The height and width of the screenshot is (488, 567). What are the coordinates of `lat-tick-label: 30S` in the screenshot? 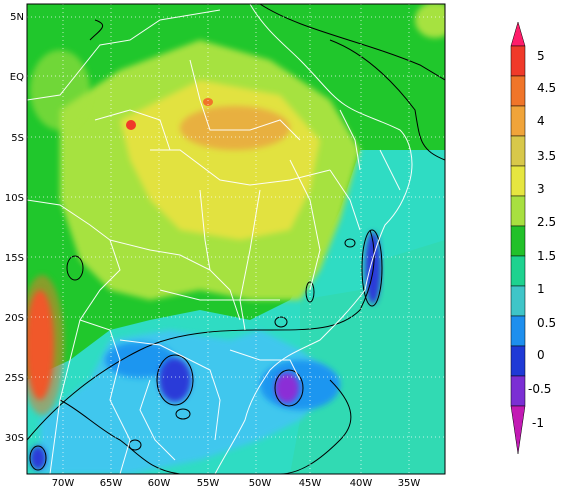 It's located at (14, 438).